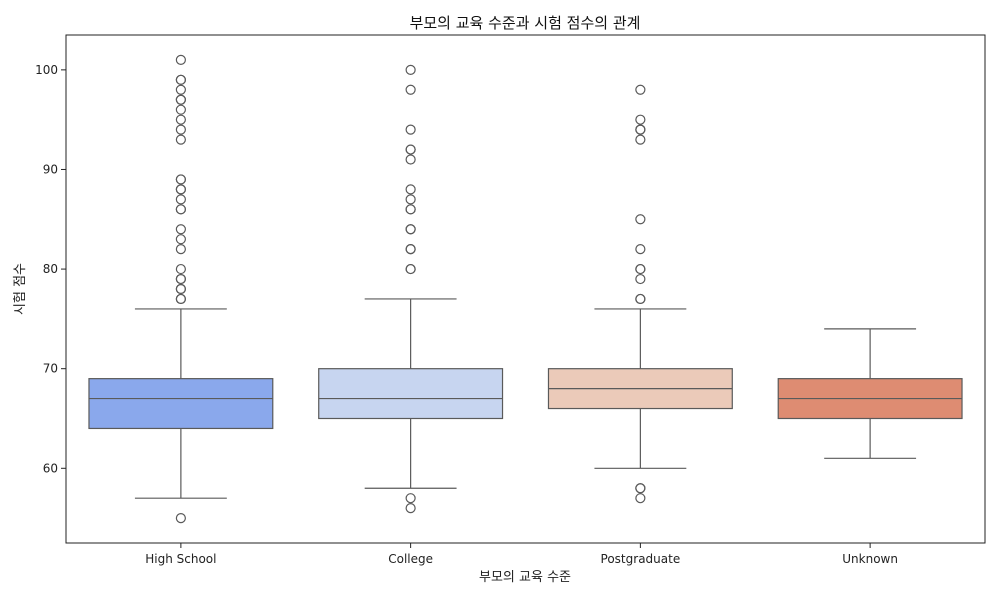 The width and height of the screenshot is (1000, 600). What do you see at coordinates (50, 269) in the screenshot?
I see `y-tick-label: 80` at bounding box center [50, 269].